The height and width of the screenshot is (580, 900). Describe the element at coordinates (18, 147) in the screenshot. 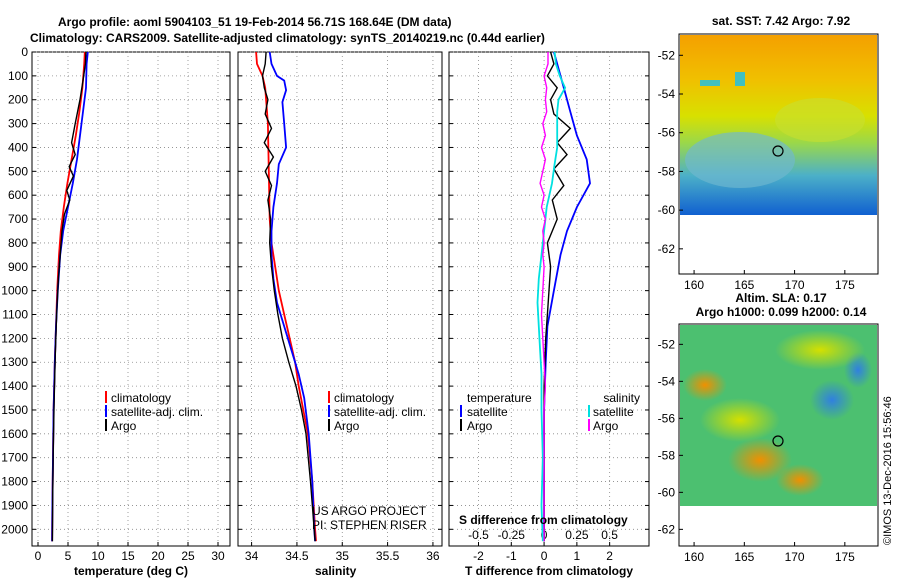

I see `depth-tick-label: 400` at that location.